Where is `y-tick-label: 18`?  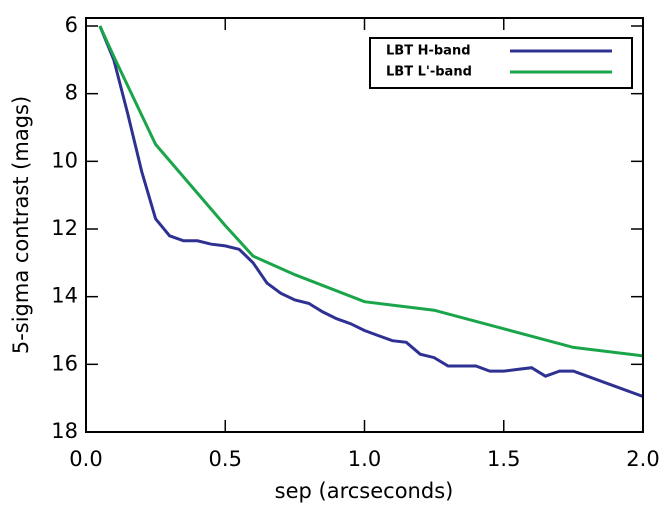 y-tick-label: 18 is located at coordinates (64, 431).